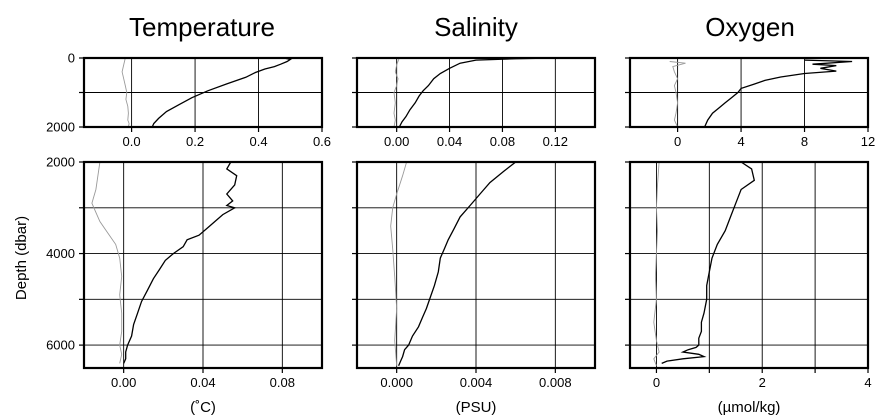 This screenshot has height=418, width=878. What do you see at coordinates (868, 141) in the screenshot?
I see `x-tick-label: 12` at bounding box center [868, 141].